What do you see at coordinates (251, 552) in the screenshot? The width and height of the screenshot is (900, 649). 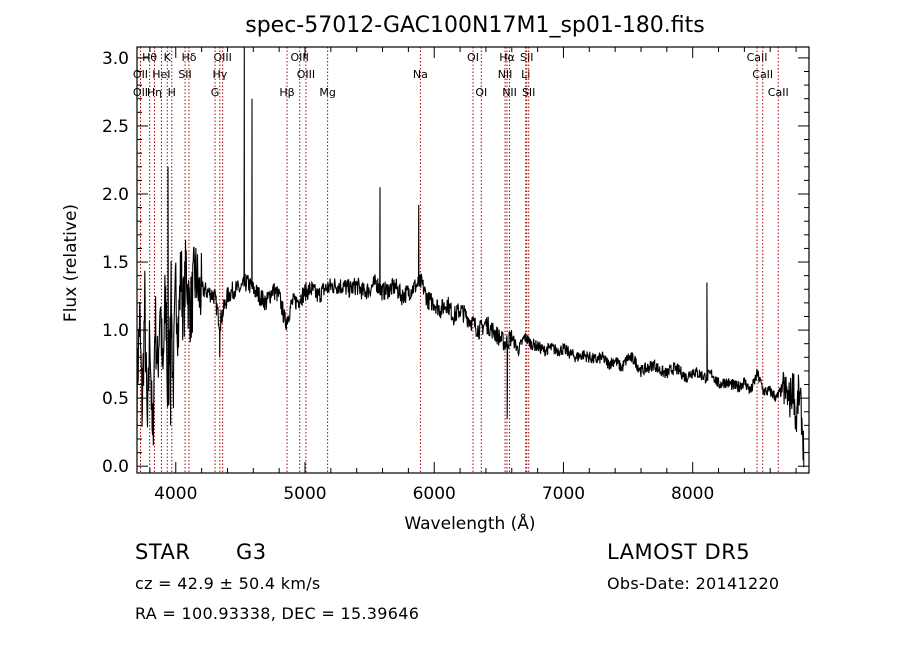 I see `object-subclass: G3` at bounding box center [251, 552].